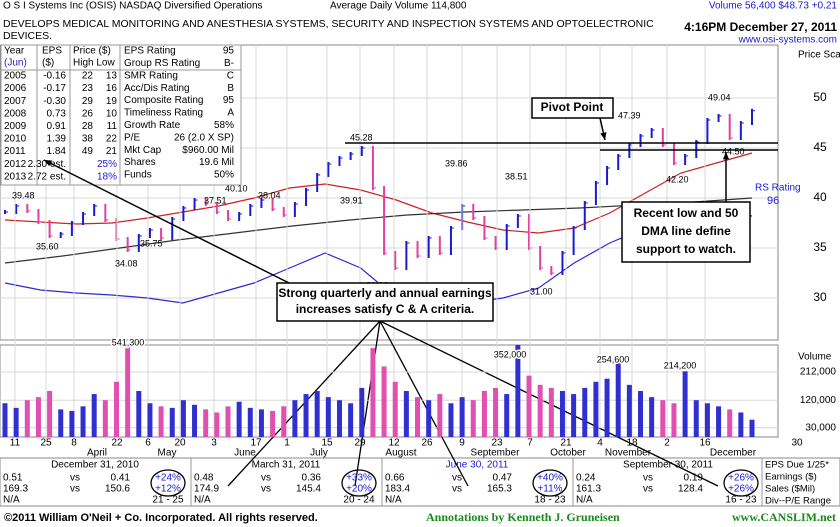 The width and height of the screenshot is (840, 527). What do you see at coordinates (230, 113) in the screenshot?
I see `rating-value: A` at bounding box center [230, 113].